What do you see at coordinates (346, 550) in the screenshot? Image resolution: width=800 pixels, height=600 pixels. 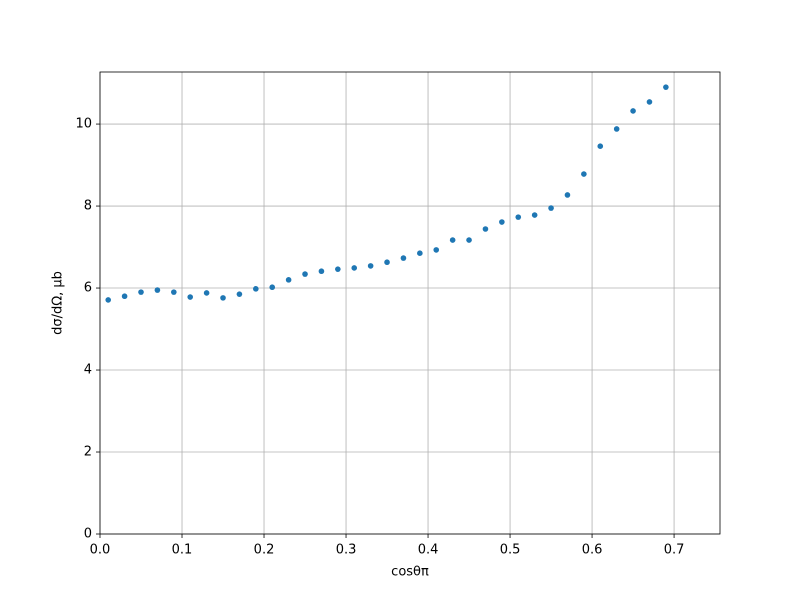 I see `x-tick-label: 0.3` at bounding box center [346, 550].